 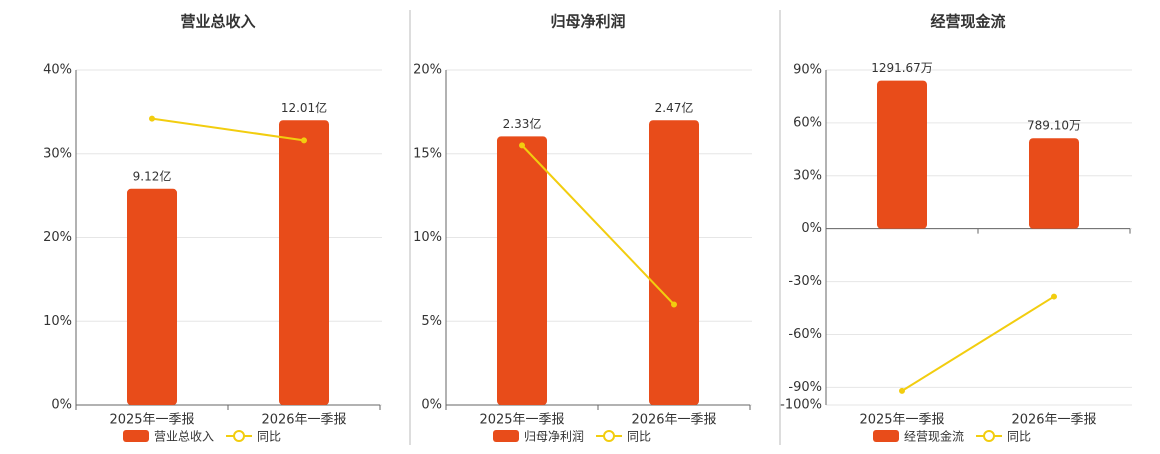 I want to click on legend-label: 营业总收入, so click(x=184, y=437).